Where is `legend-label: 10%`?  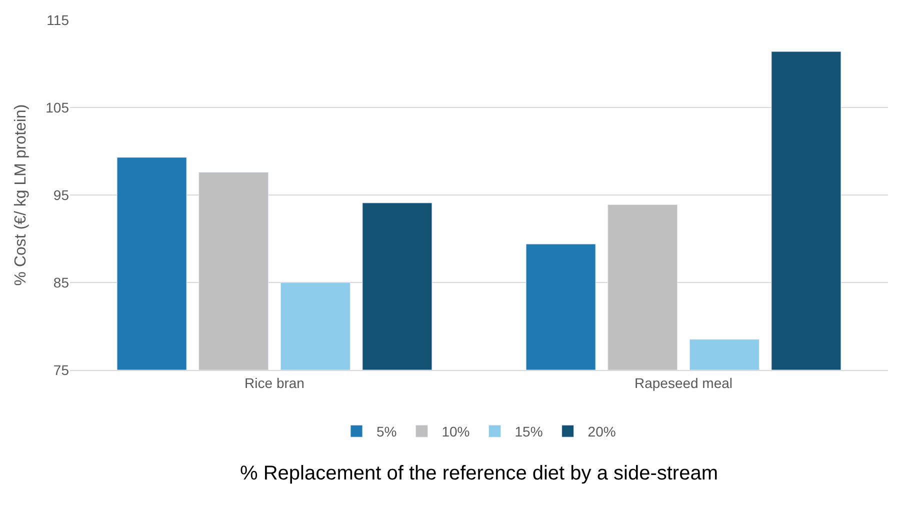 legend-label: 10% is located at coordinates (456, 432).